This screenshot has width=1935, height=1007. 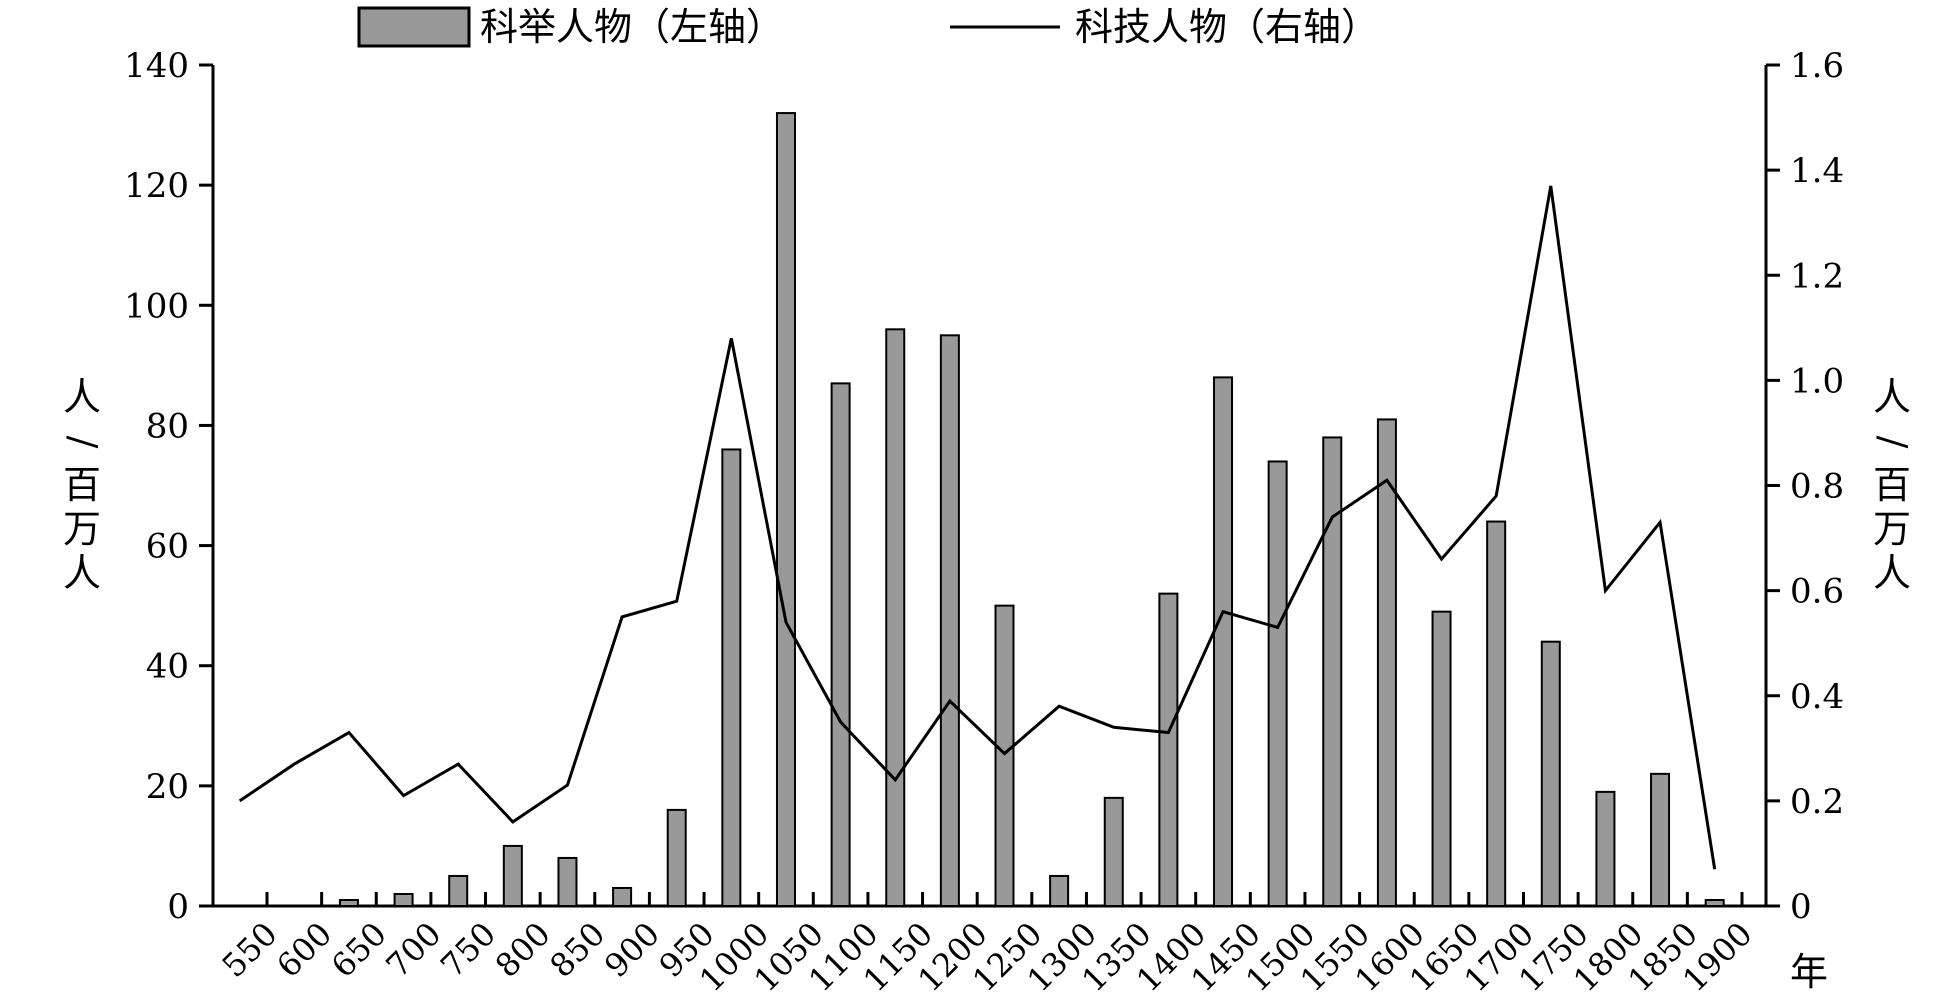 I want to click on right-tick-label: 1.2, so click(x=1817, y=276).